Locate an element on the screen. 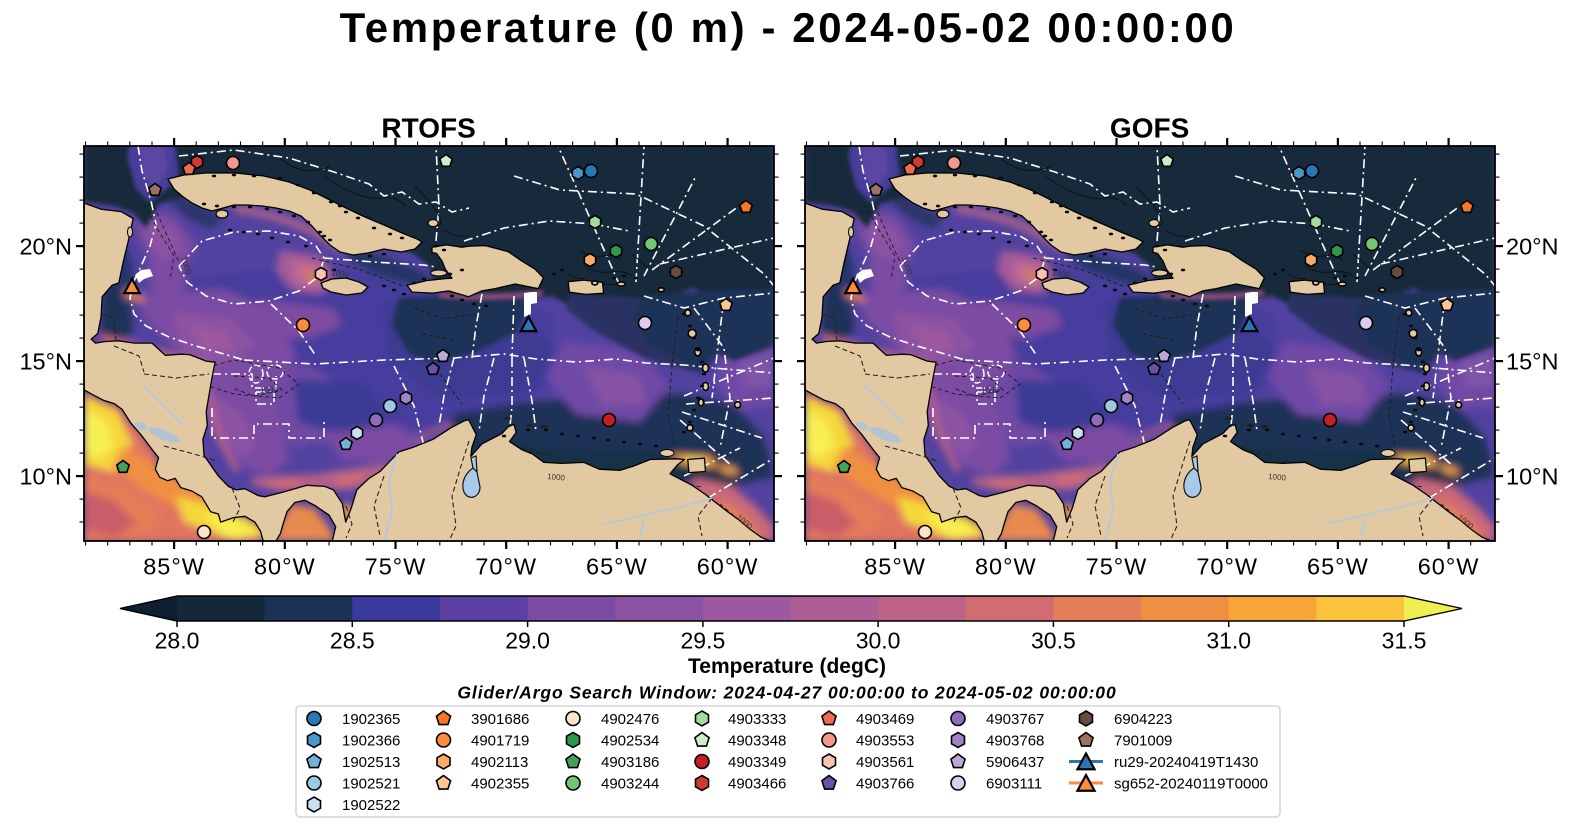 This screenshot has width=1577, height=833. svg-text: 4903186 is located at coordinates (630, 762).